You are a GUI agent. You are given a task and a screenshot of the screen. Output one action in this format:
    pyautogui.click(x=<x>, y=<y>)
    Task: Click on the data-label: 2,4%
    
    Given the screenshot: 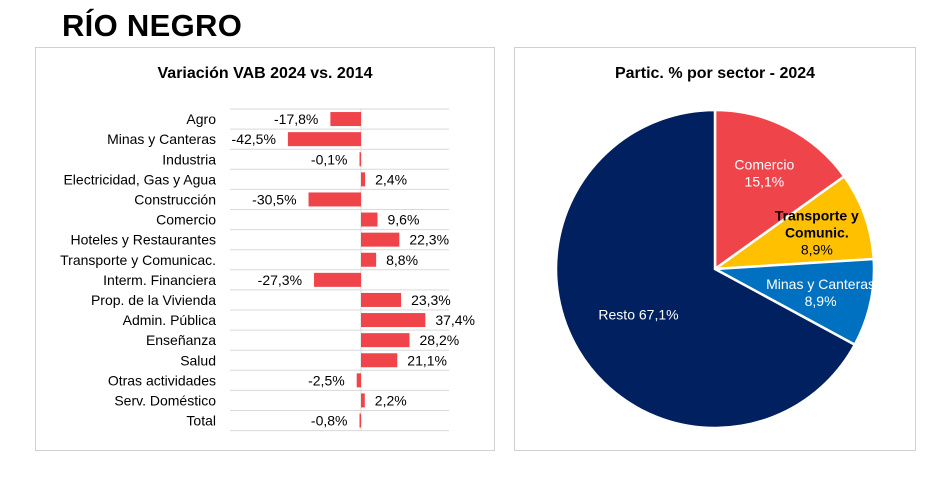 What is the action you would take?
    pyautogui.click(x=391, y=179)
    